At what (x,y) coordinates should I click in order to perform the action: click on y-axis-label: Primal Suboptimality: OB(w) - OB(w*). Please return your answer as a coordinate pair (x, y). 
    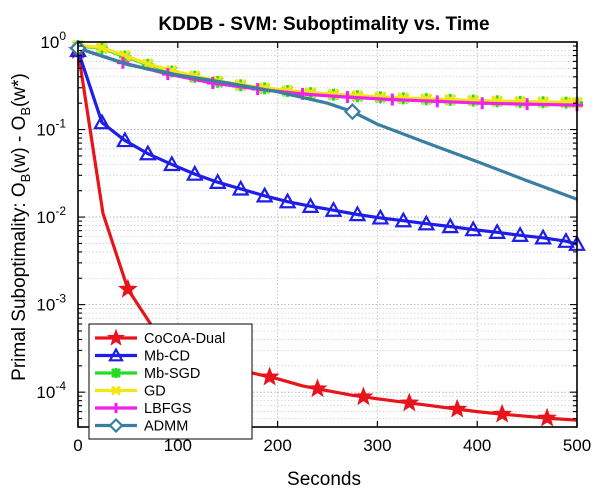
    Looking at the image, I should click on (21, 227).